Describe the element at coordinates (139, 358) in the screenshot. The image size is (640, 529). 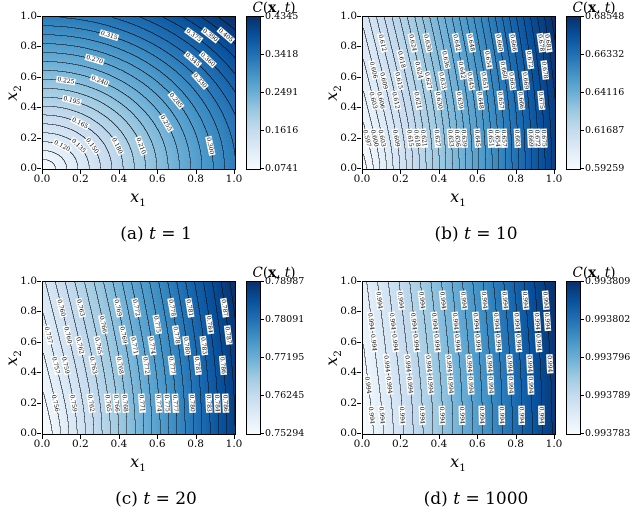
I see `contour-plot-canvas-c` at that location.